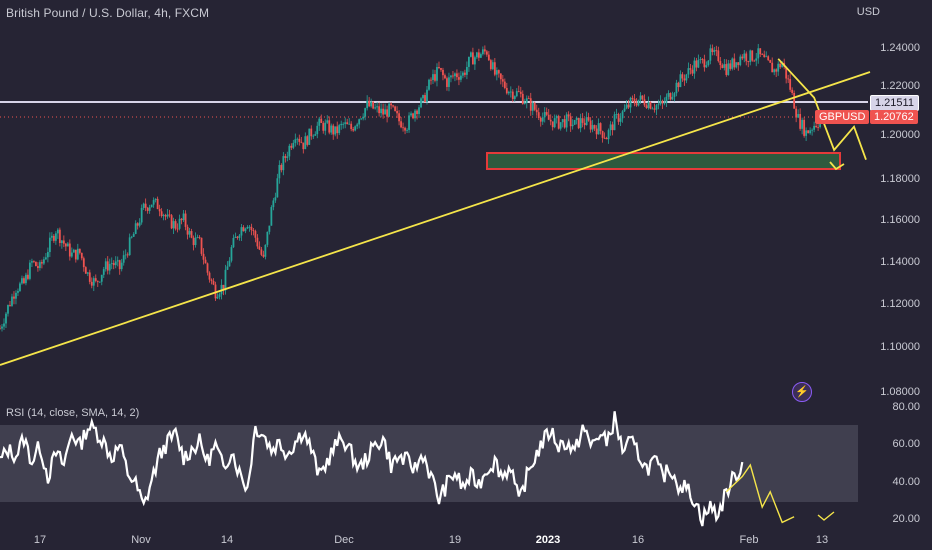 This screenshot has width=932, height=550. I want to click on lightning-icon: ⚡, so click(802, 392).